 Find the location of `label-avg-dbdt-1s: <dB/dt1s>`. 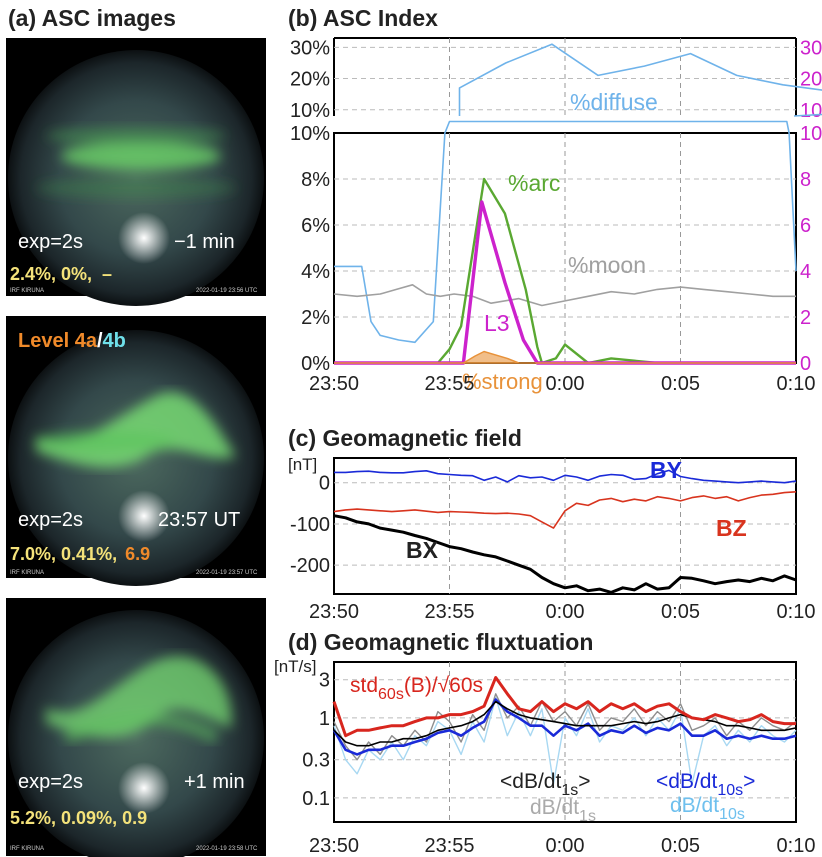

label-avg-dbdt-1s: <dB/dt1s> is located at coordinates (545, 784).